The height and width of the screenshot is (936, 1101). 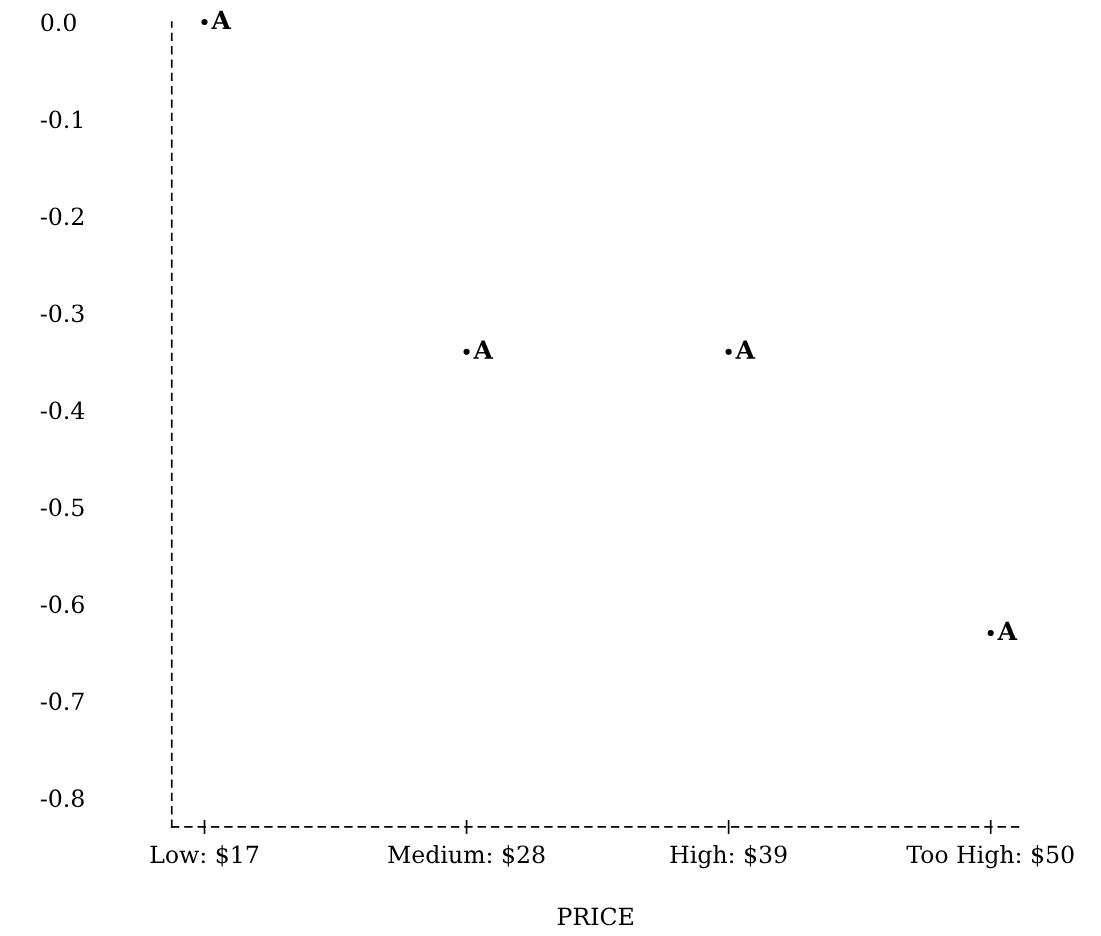 What do you see at coordinates (595, 916) in the screenshot?
I see `x-axis-title: PRICE` at bounding box center [595, 916].